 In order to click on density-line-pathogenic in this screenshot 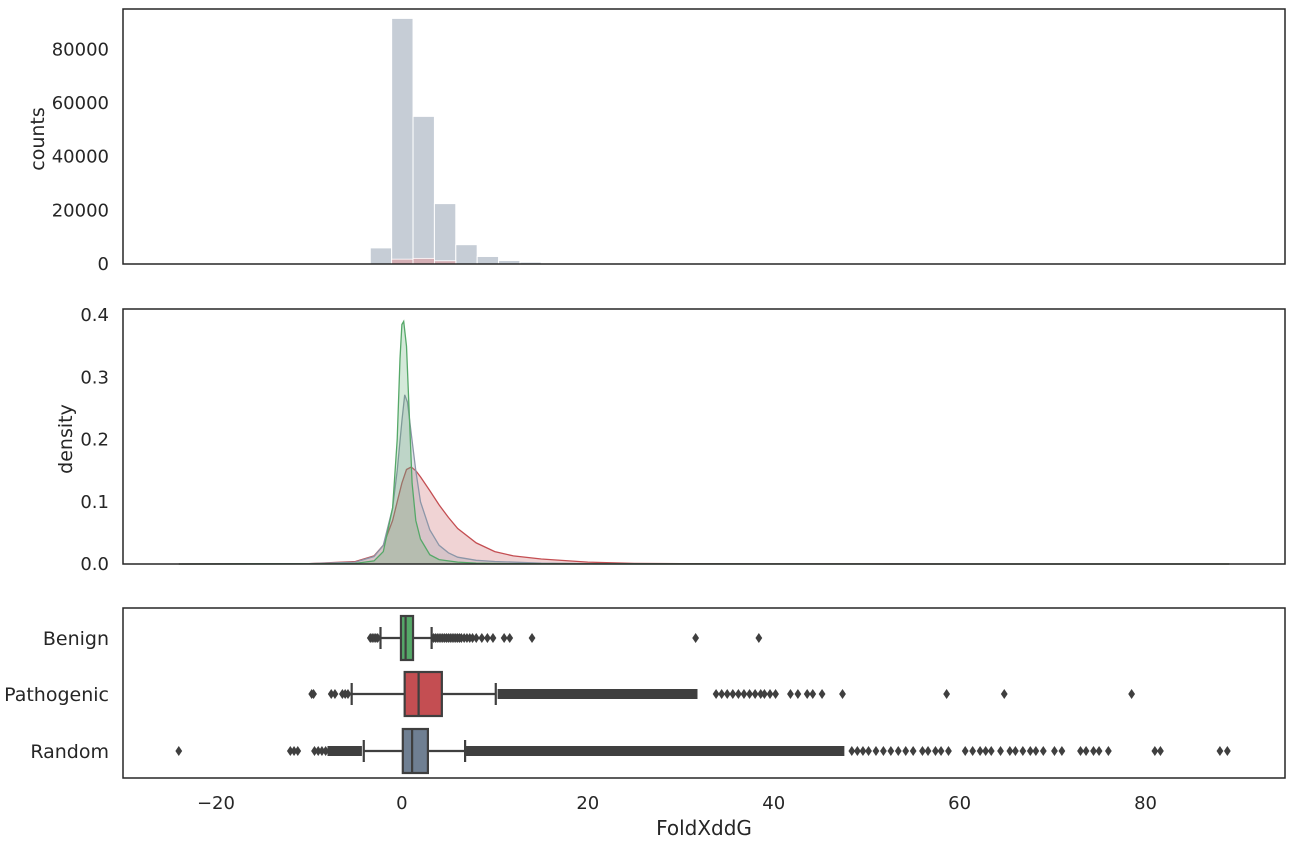, I will do `click(704, 515)`.